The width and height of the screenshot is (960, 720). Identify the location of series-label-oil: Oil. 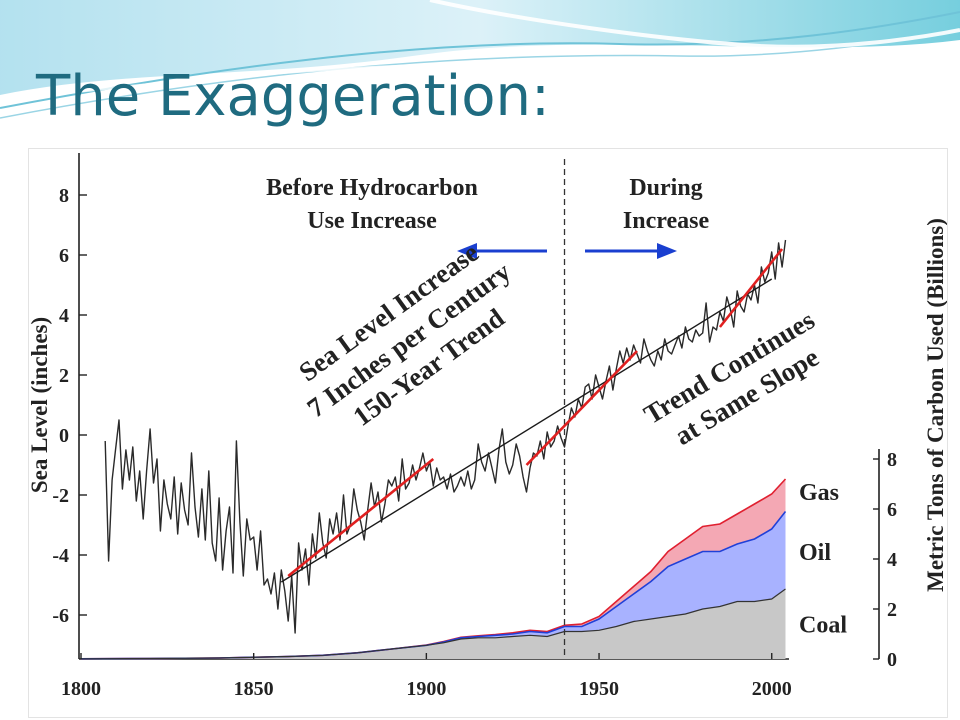
(815, 553).